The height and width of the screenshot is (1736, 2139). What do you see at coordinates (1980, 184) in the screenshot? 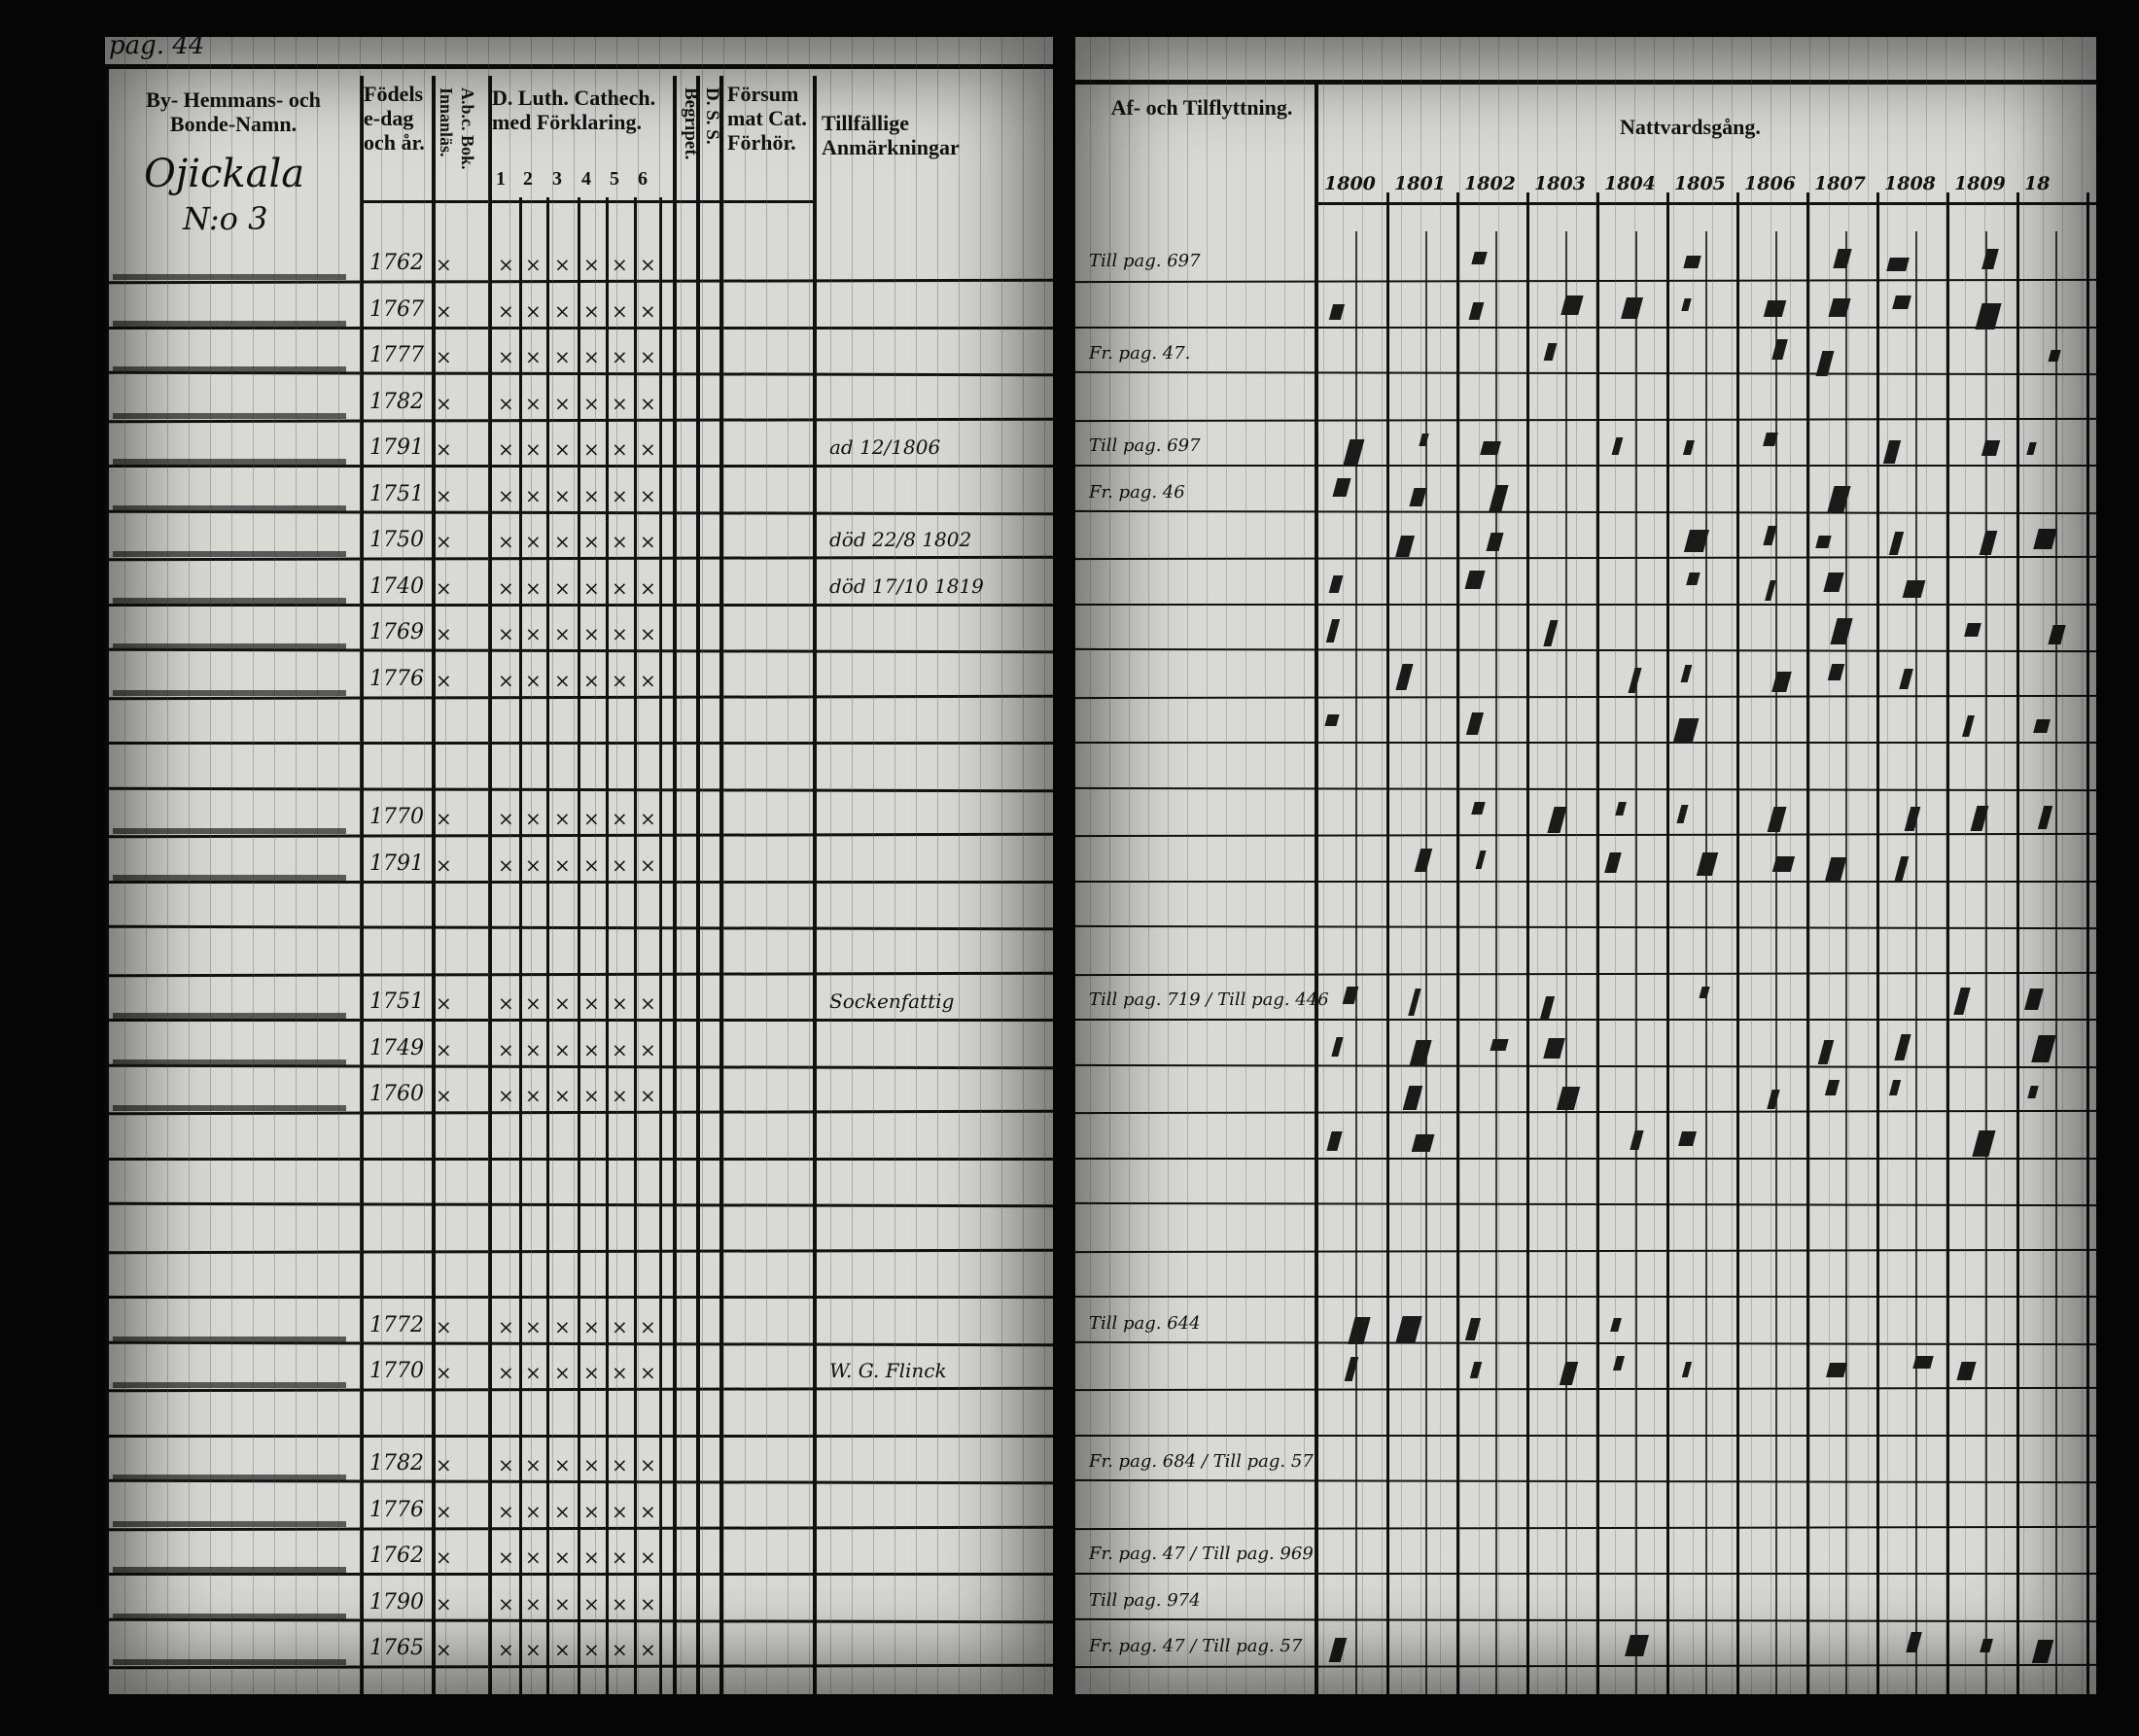
I see `year-header-1809: 1809` at bounding box center [1980, 184].